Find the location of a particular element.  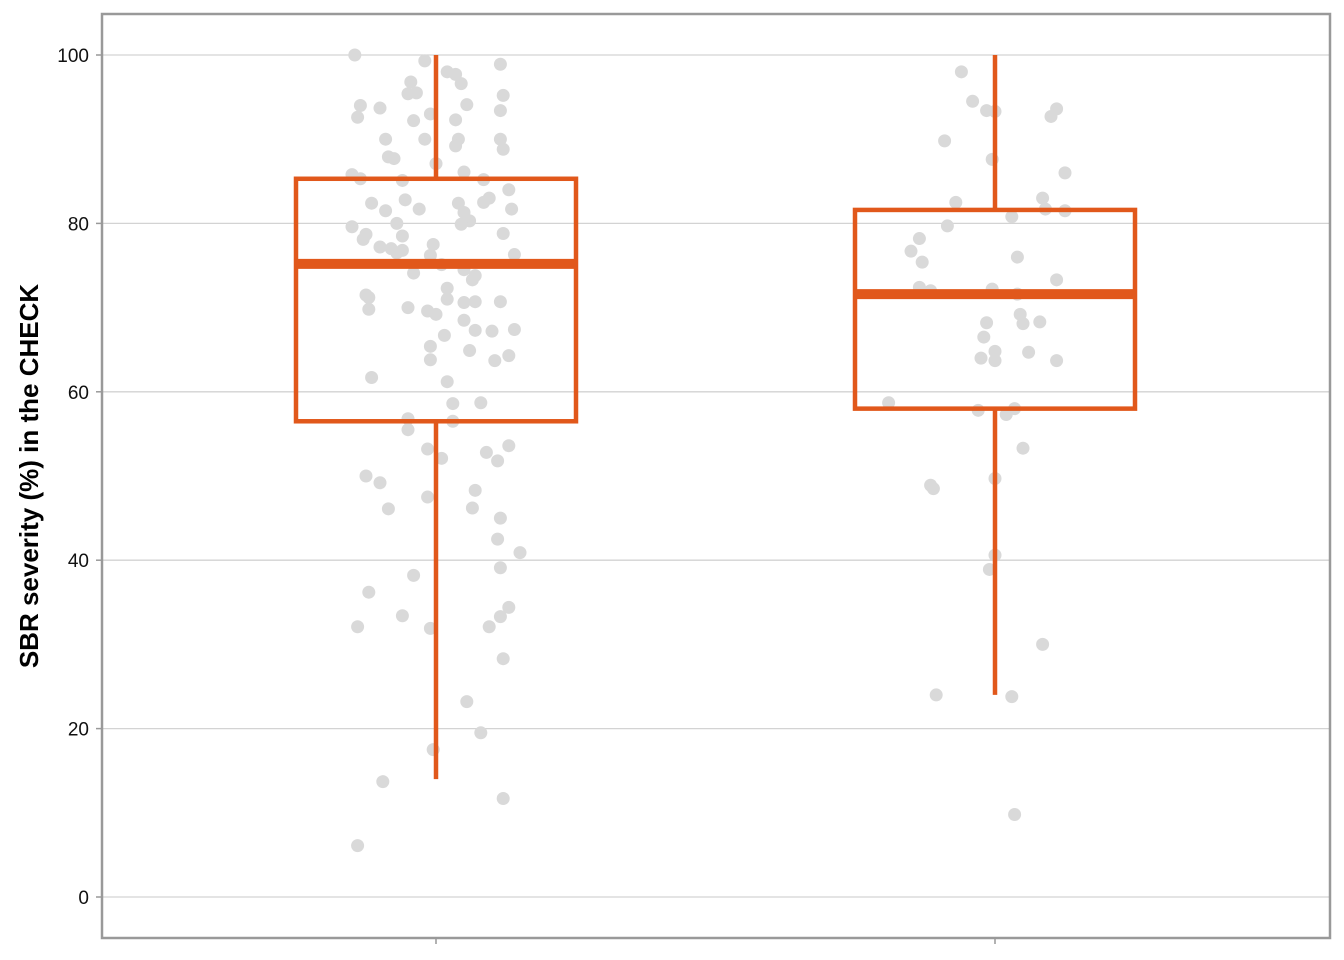

y-axis-title: SBR severity (%) in the CHECK is located at coordinates (29, 476).